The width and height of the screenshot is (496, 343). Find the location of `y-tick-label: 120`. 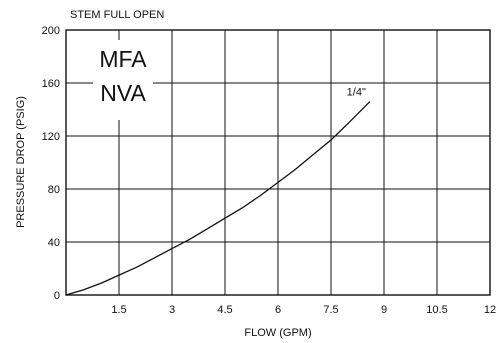

y-tick-label: 120 is located at coordinates (51, 137).